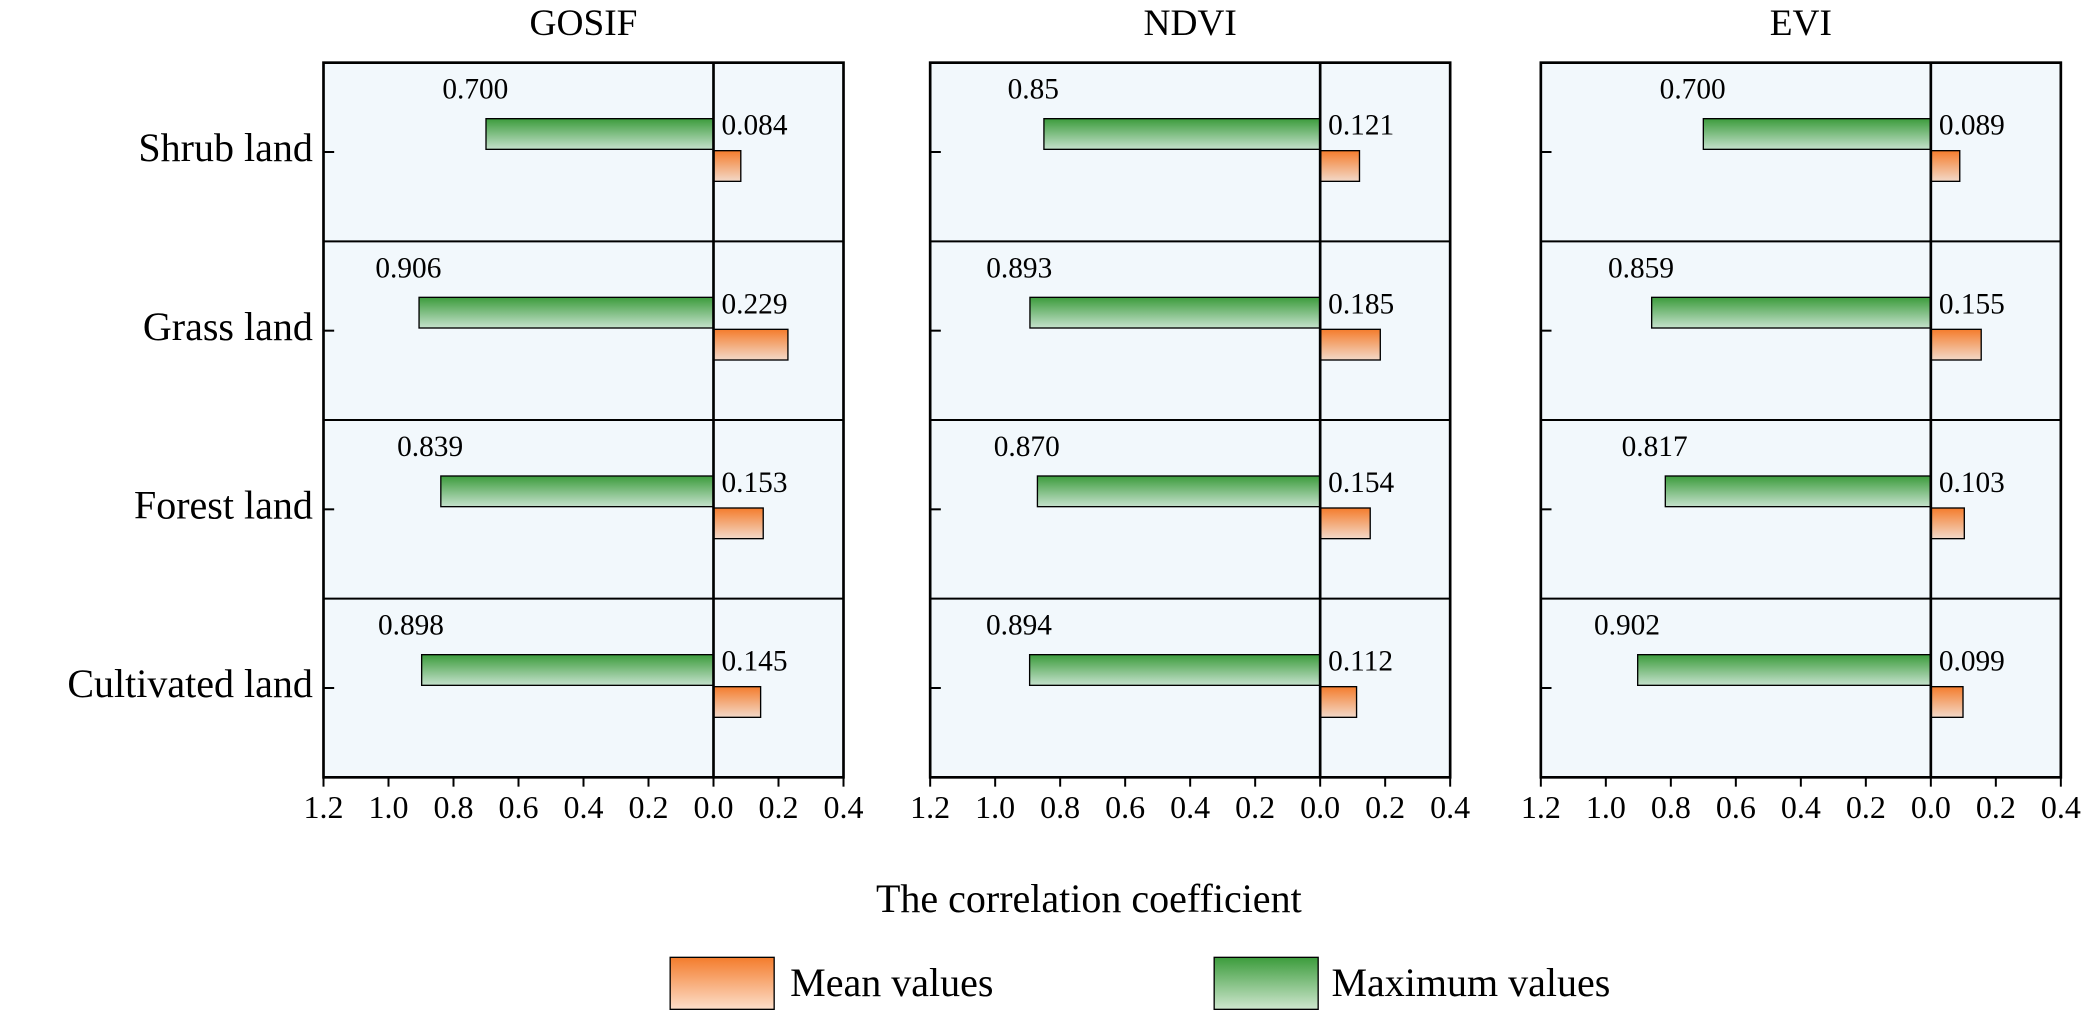 Image resolution: width=2087 pixels, height=1020 pixels. Describe the element at coordinates (408, 268) in the screenshot. I see `value-label: 0.906` at that location.